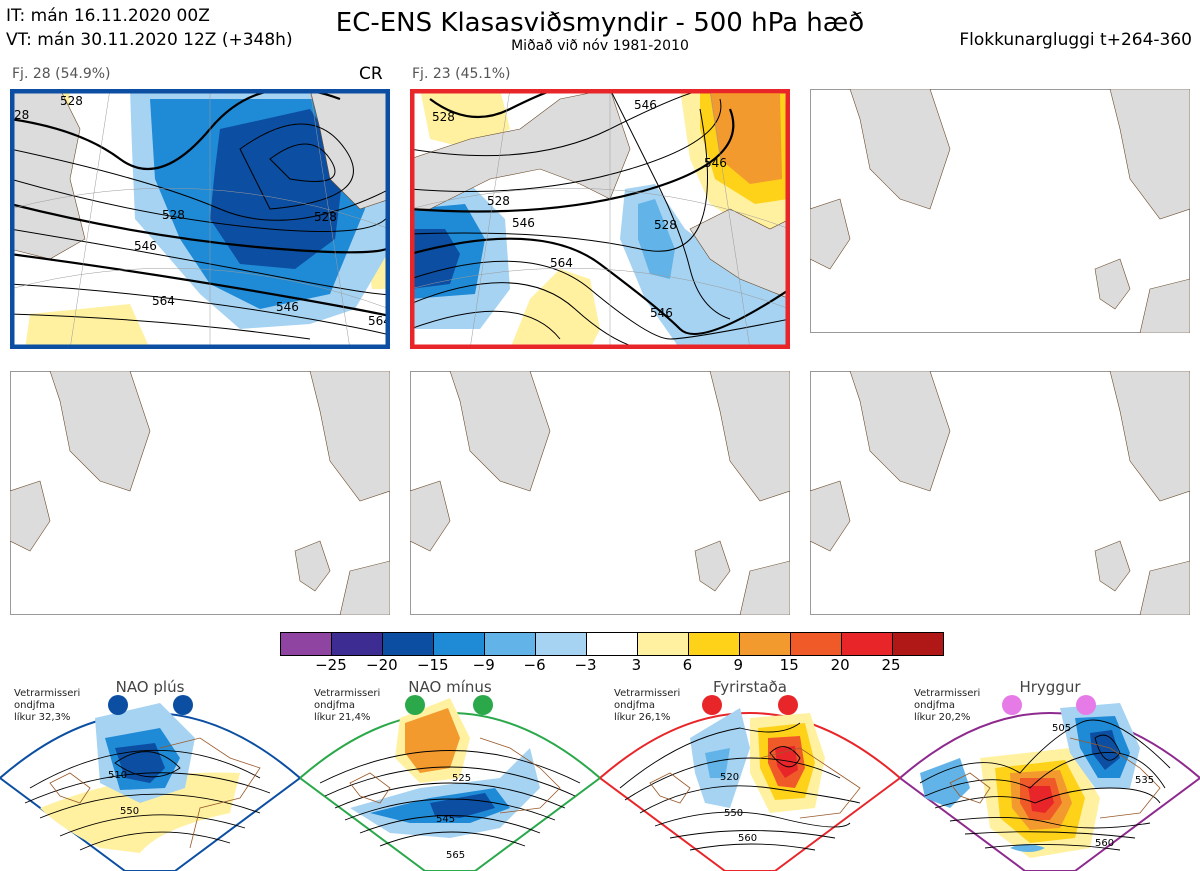 The width and height of the screenshot is (1200, 871). I want to click on regime-1-note-line-3: líkur 32,3%, so click(42, 717).